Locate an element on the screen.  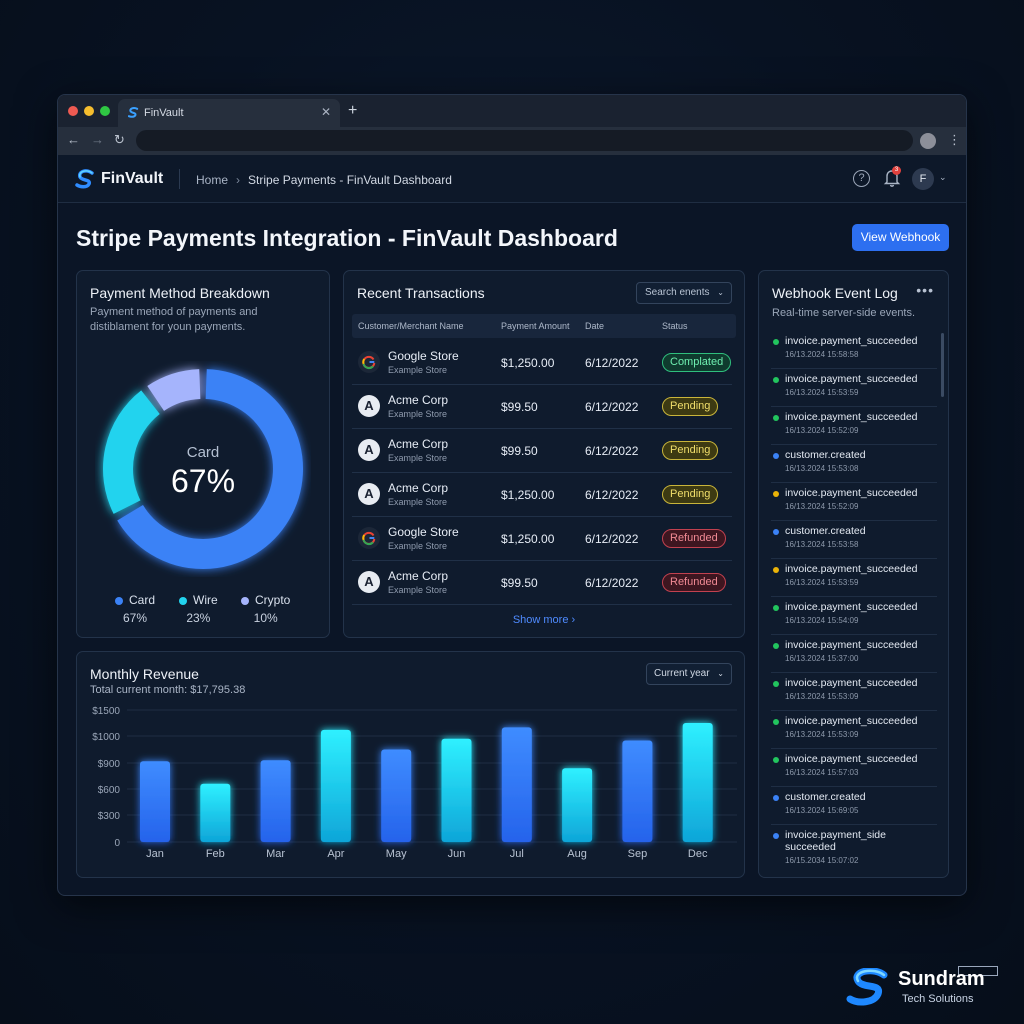
minimize-window-button is located at coordinates (89, 111).